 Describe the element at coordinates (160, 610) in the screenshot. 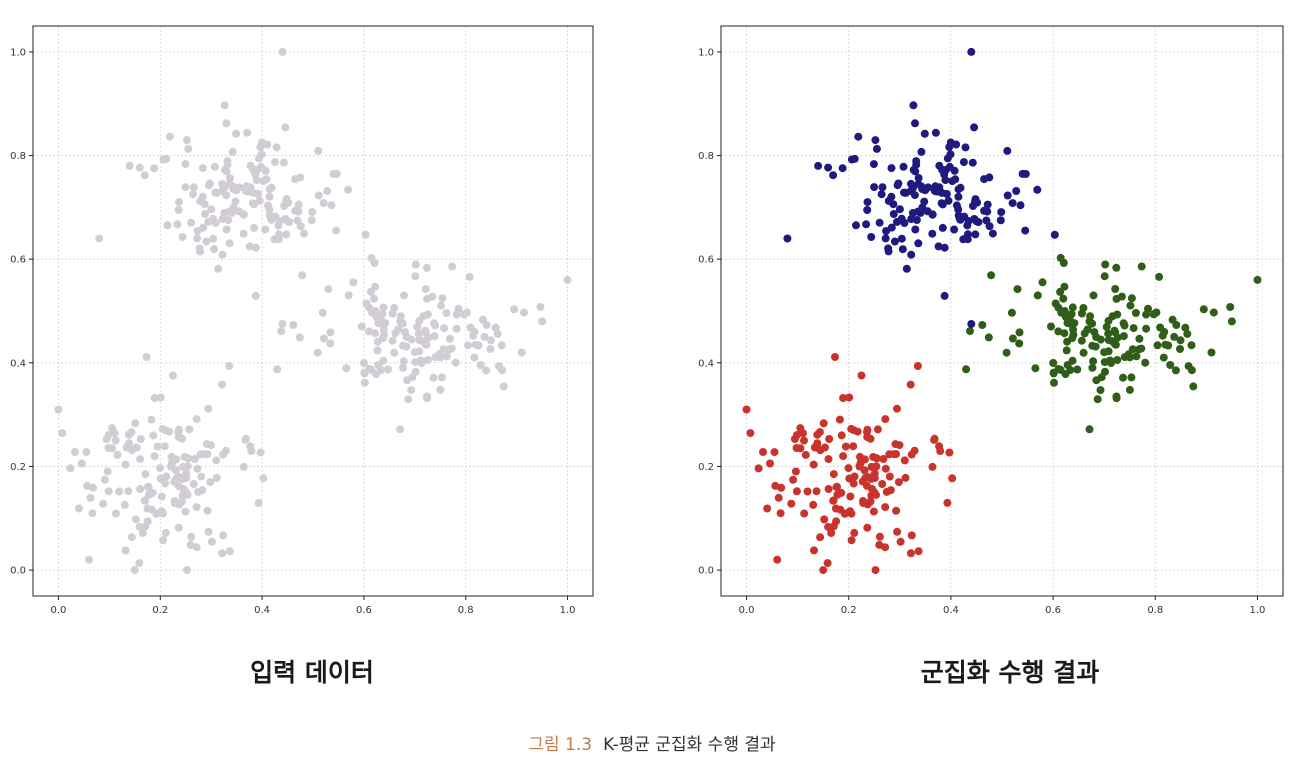

I see `x-tick-label: 0.2` at that location.